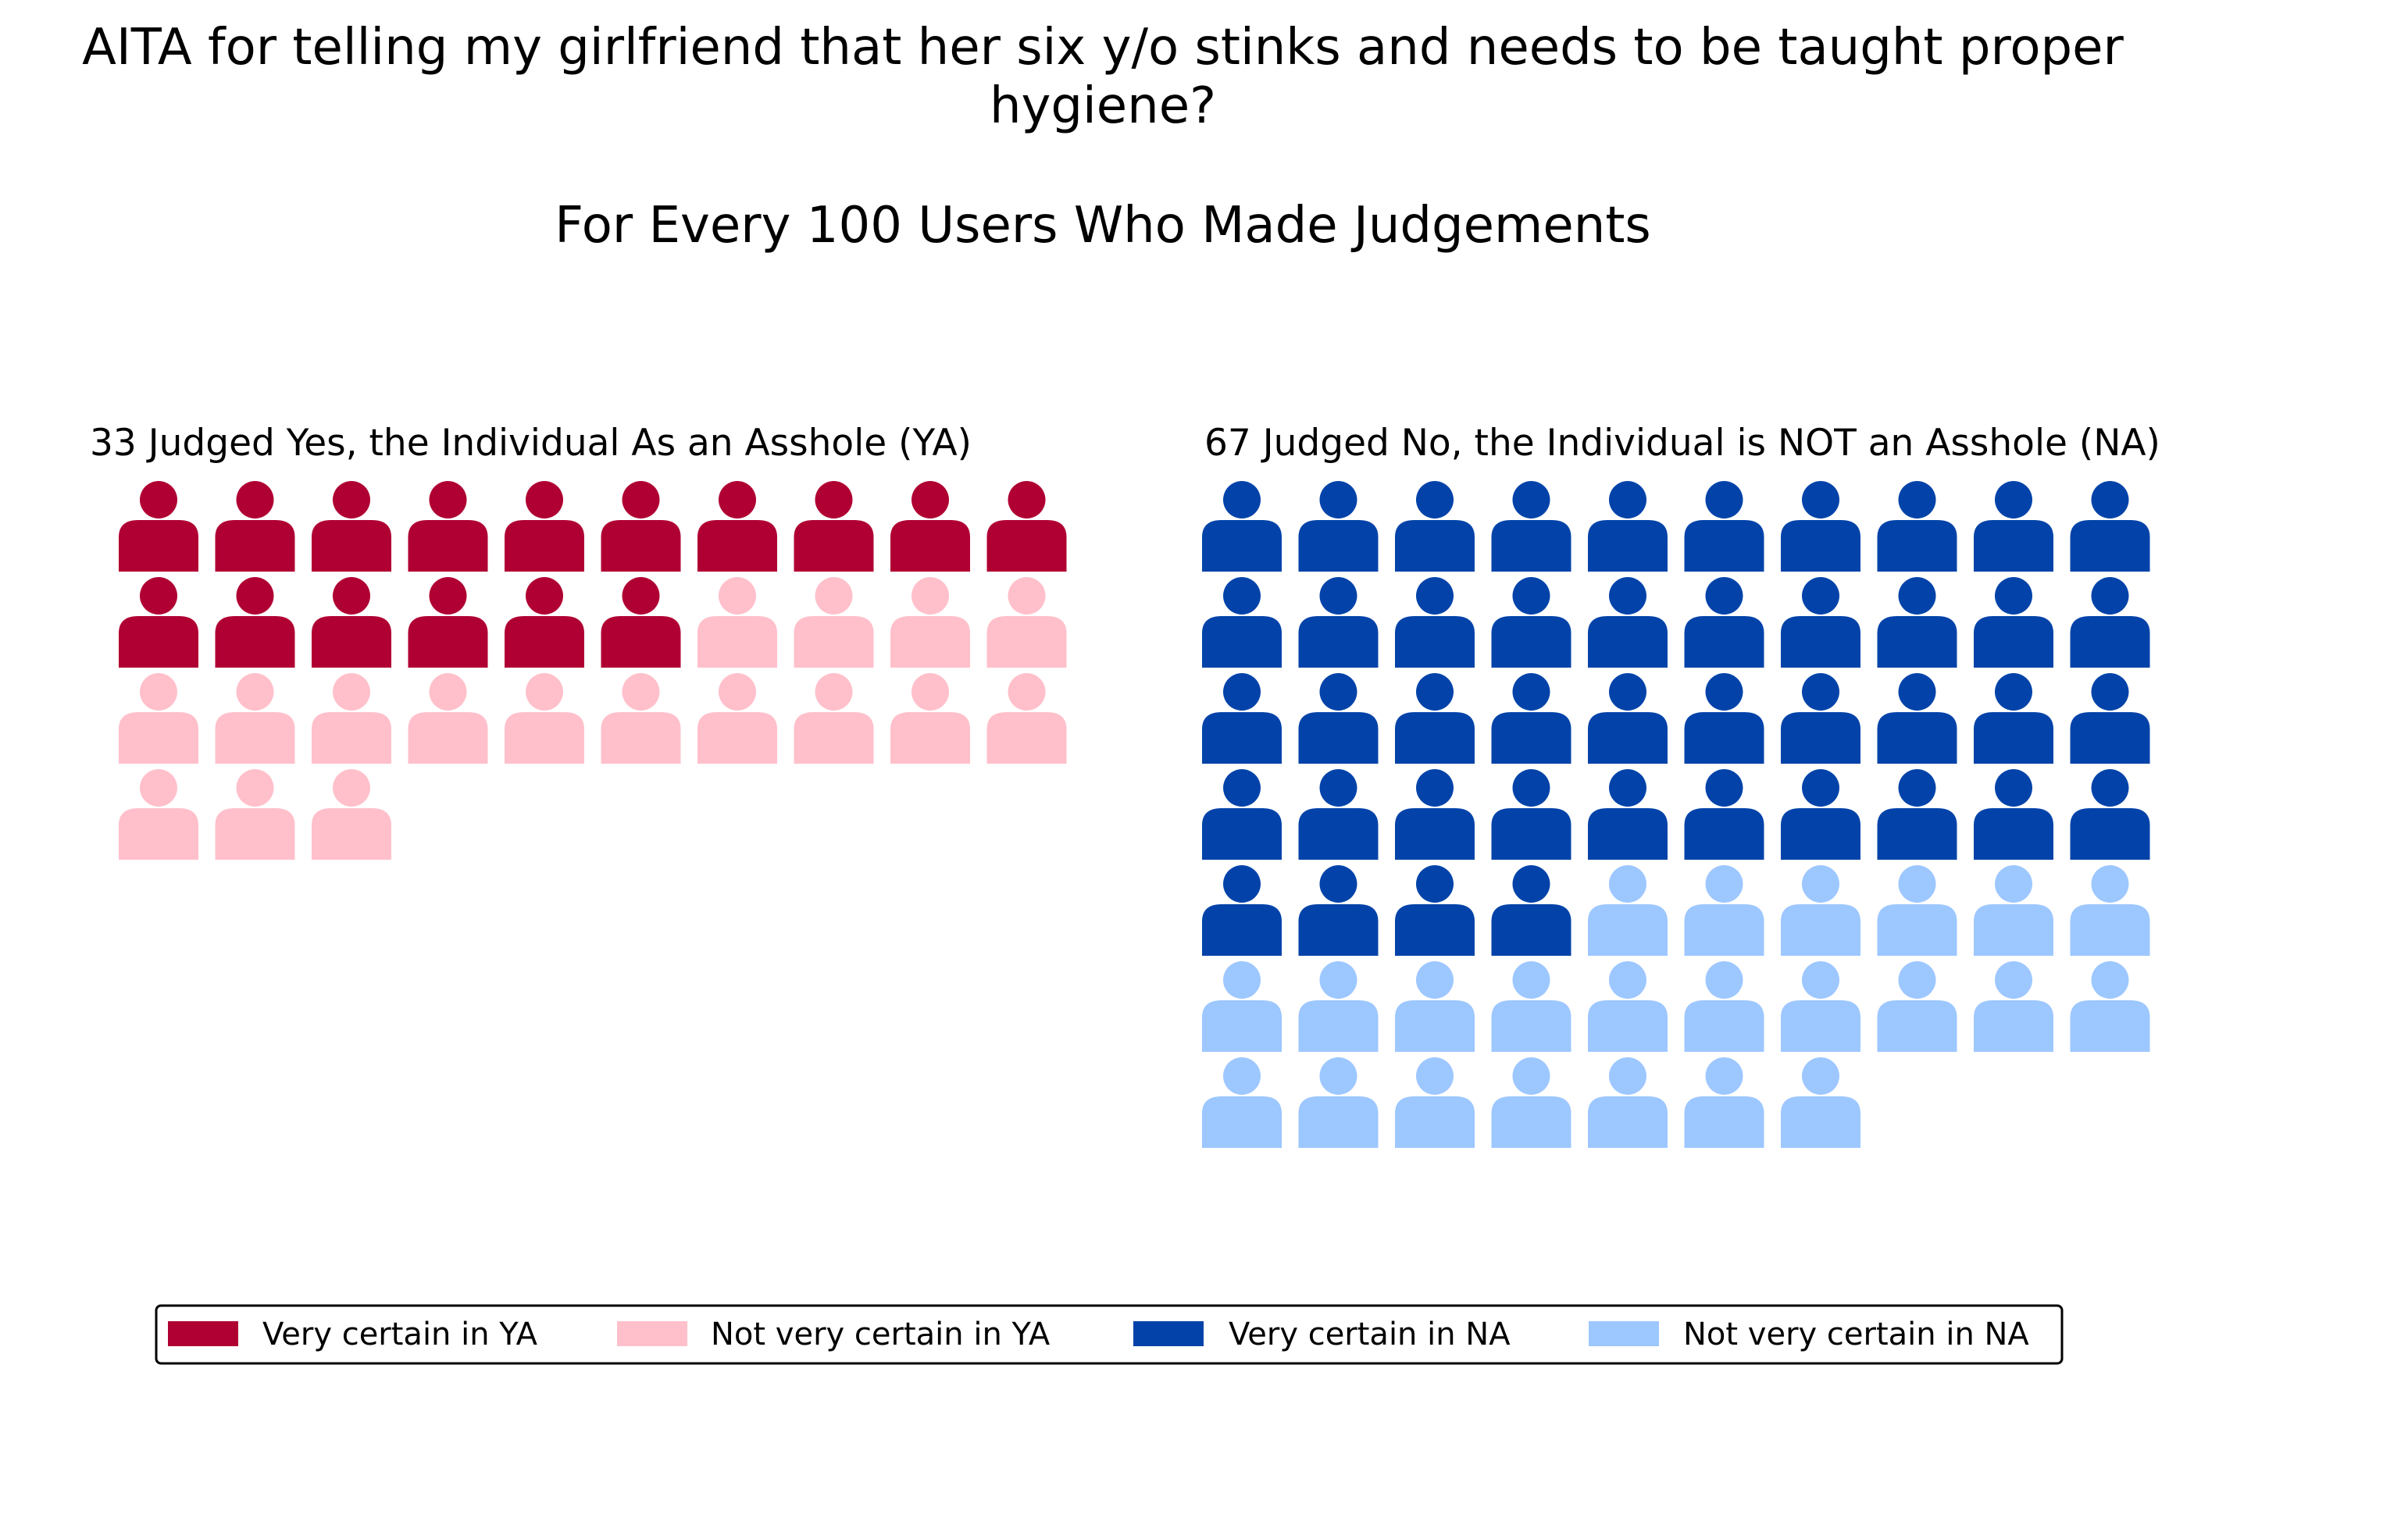 The width and height of the screenshot is (2408, 1518). Describe the element at coordinates (1370, 1334) in the screenshot. I see `legend-label-very-certain-na: Very certain in NA` at that location.